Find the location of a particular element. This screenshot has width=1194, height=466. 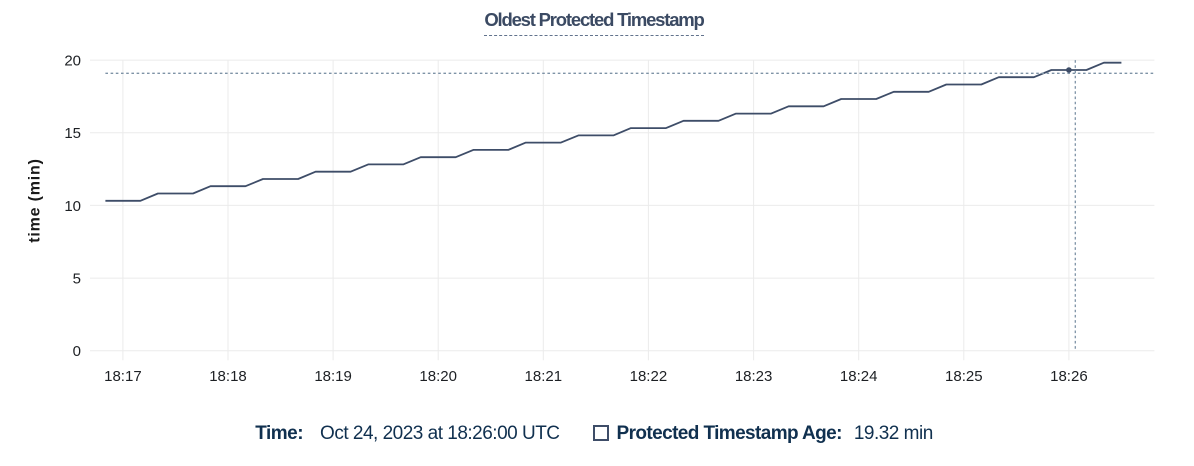

chart-title: Oldest Protected Timestamp is located at coordinates (594, 23).